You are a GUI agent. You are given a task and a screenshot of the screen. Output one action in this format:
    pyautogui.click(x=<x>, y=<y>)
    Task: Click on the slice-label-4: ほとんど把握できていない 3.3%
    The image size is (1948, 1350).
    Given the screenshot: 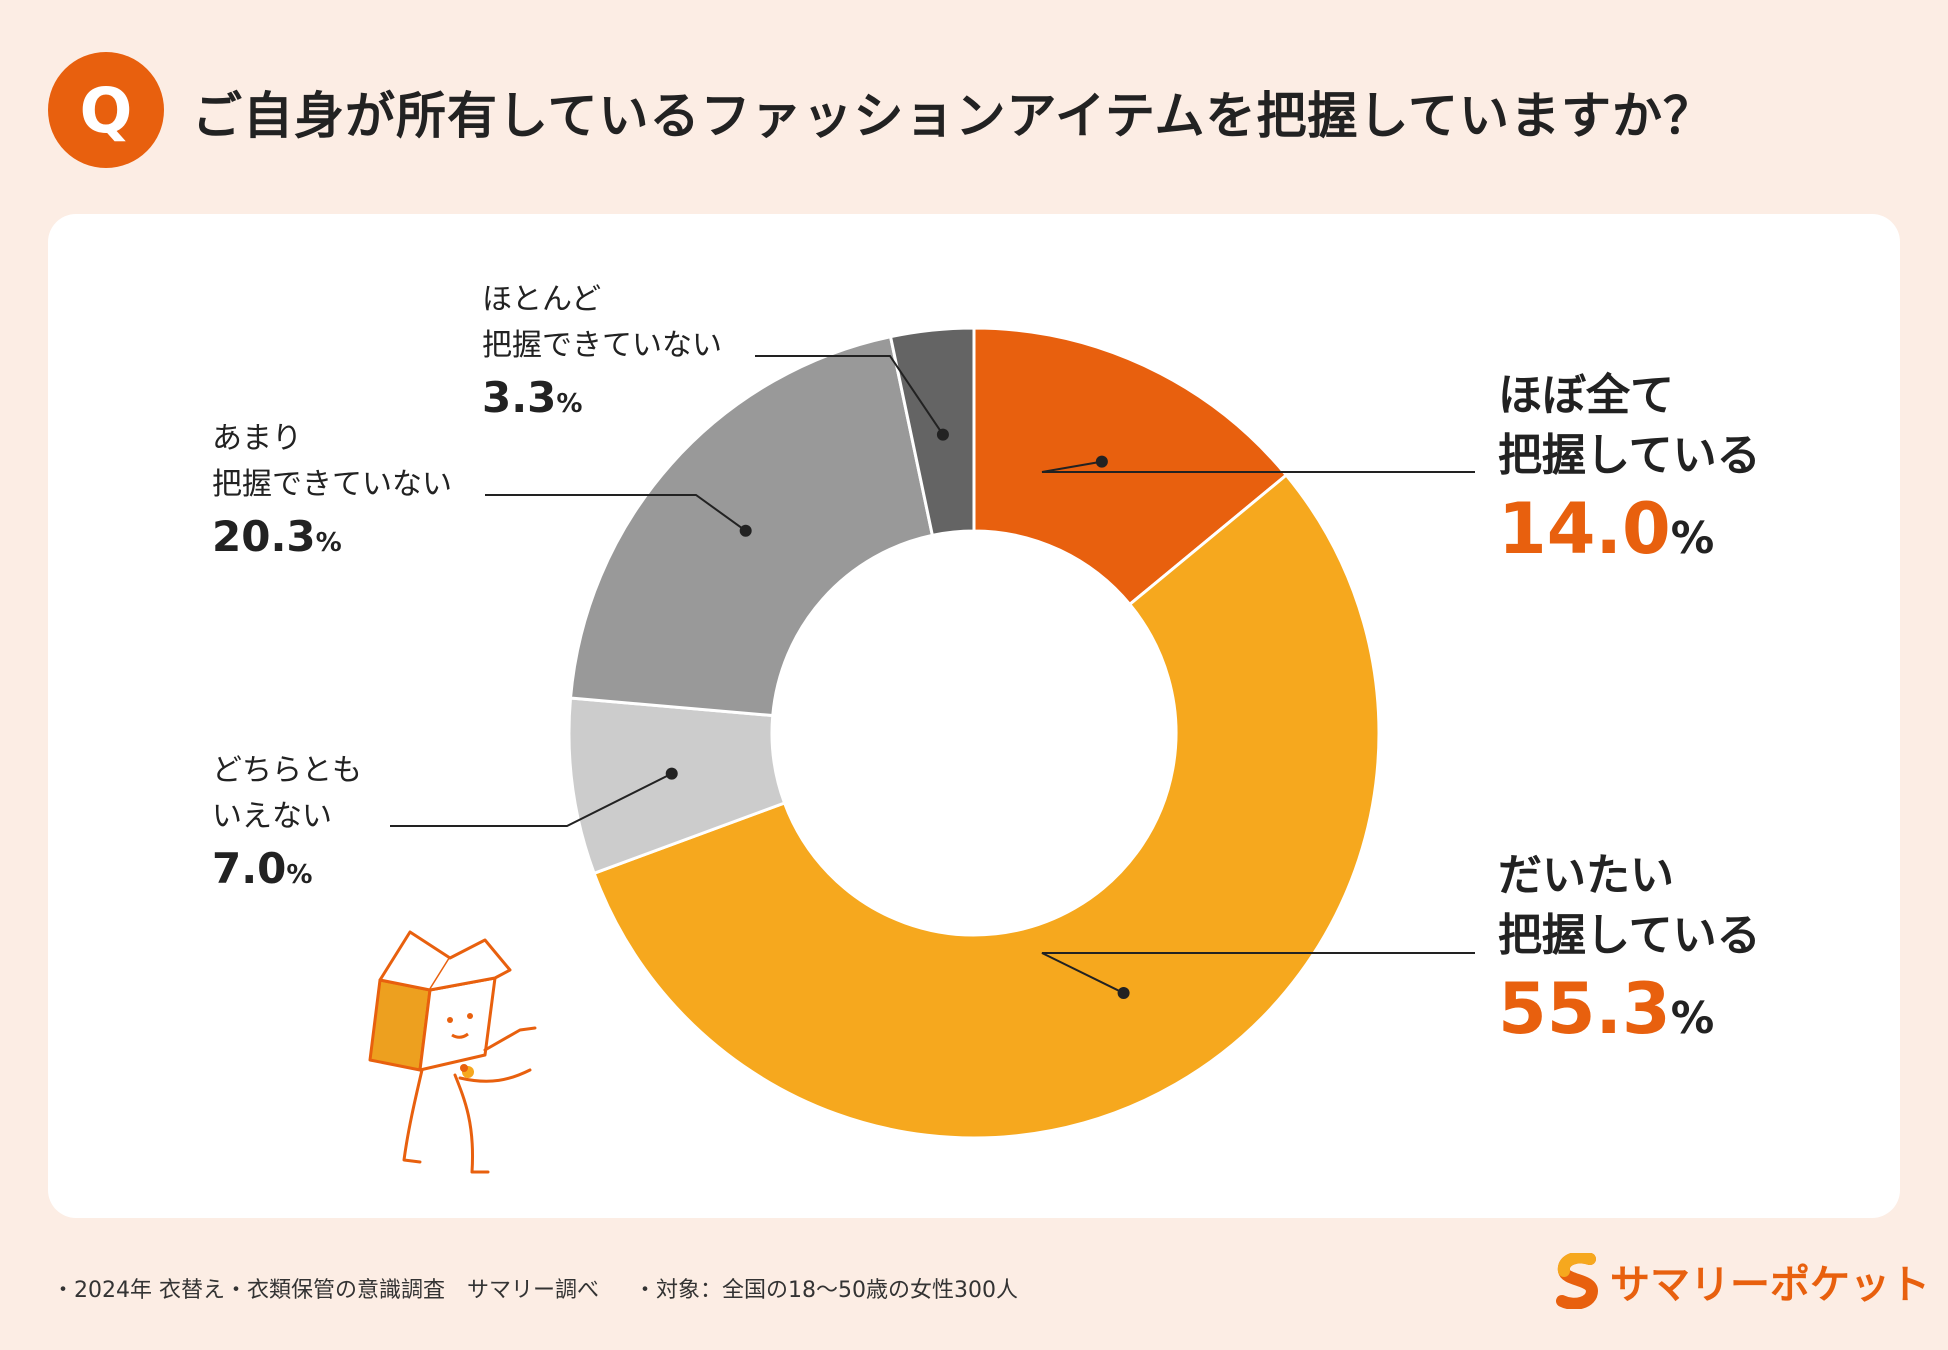 What is the action you would take?
    pyautogui.click(x=602, y=352)
    